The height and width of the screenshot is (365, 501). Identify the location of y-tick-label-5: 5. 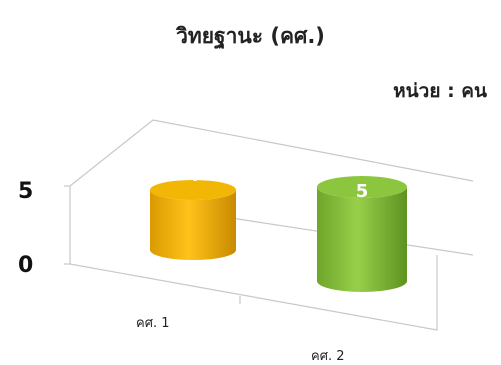
(25, 191).